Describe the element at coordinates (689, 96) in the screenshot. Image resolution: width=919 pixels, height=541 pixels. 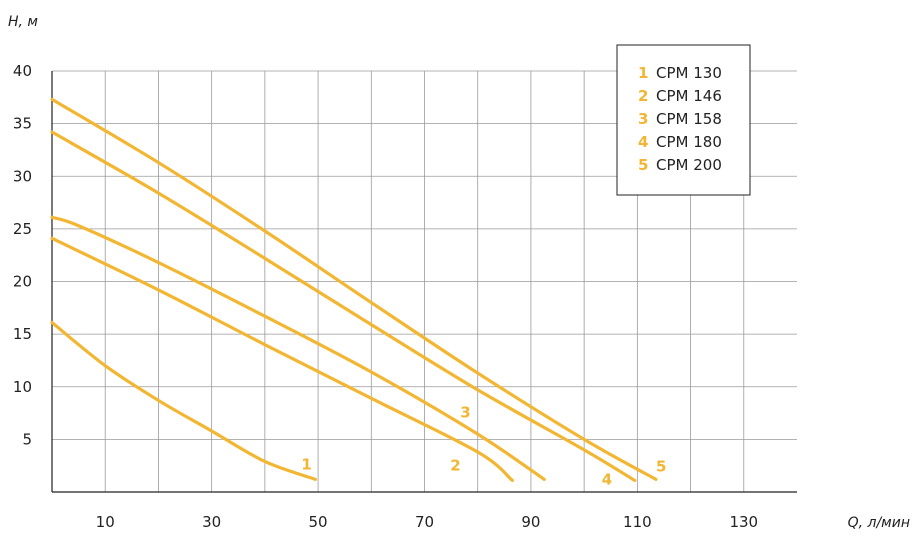
I see `legend-entry: CPM 146` at that location.